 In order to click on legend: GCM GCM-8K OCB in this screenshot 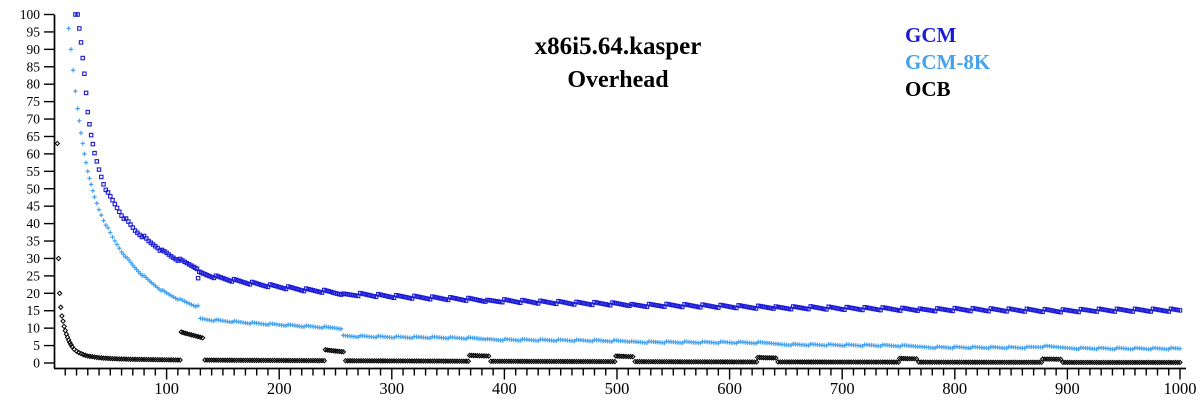, I will do `click(947, 62)`.